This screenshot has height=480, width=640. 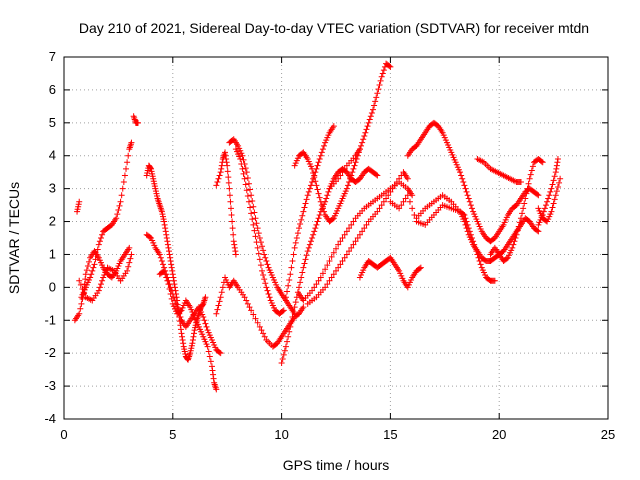 What do you see at coordinates (608, 434) in the screenshot?
I see `x-tick-label: 25` at bounding box center [608, 434].